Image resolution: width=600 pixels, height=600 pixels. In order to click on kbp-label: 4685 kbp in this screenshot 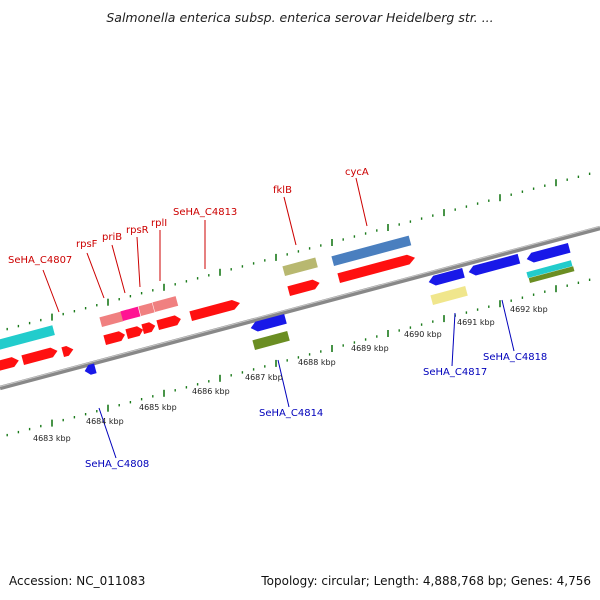, I will do `click(158, 407)`.